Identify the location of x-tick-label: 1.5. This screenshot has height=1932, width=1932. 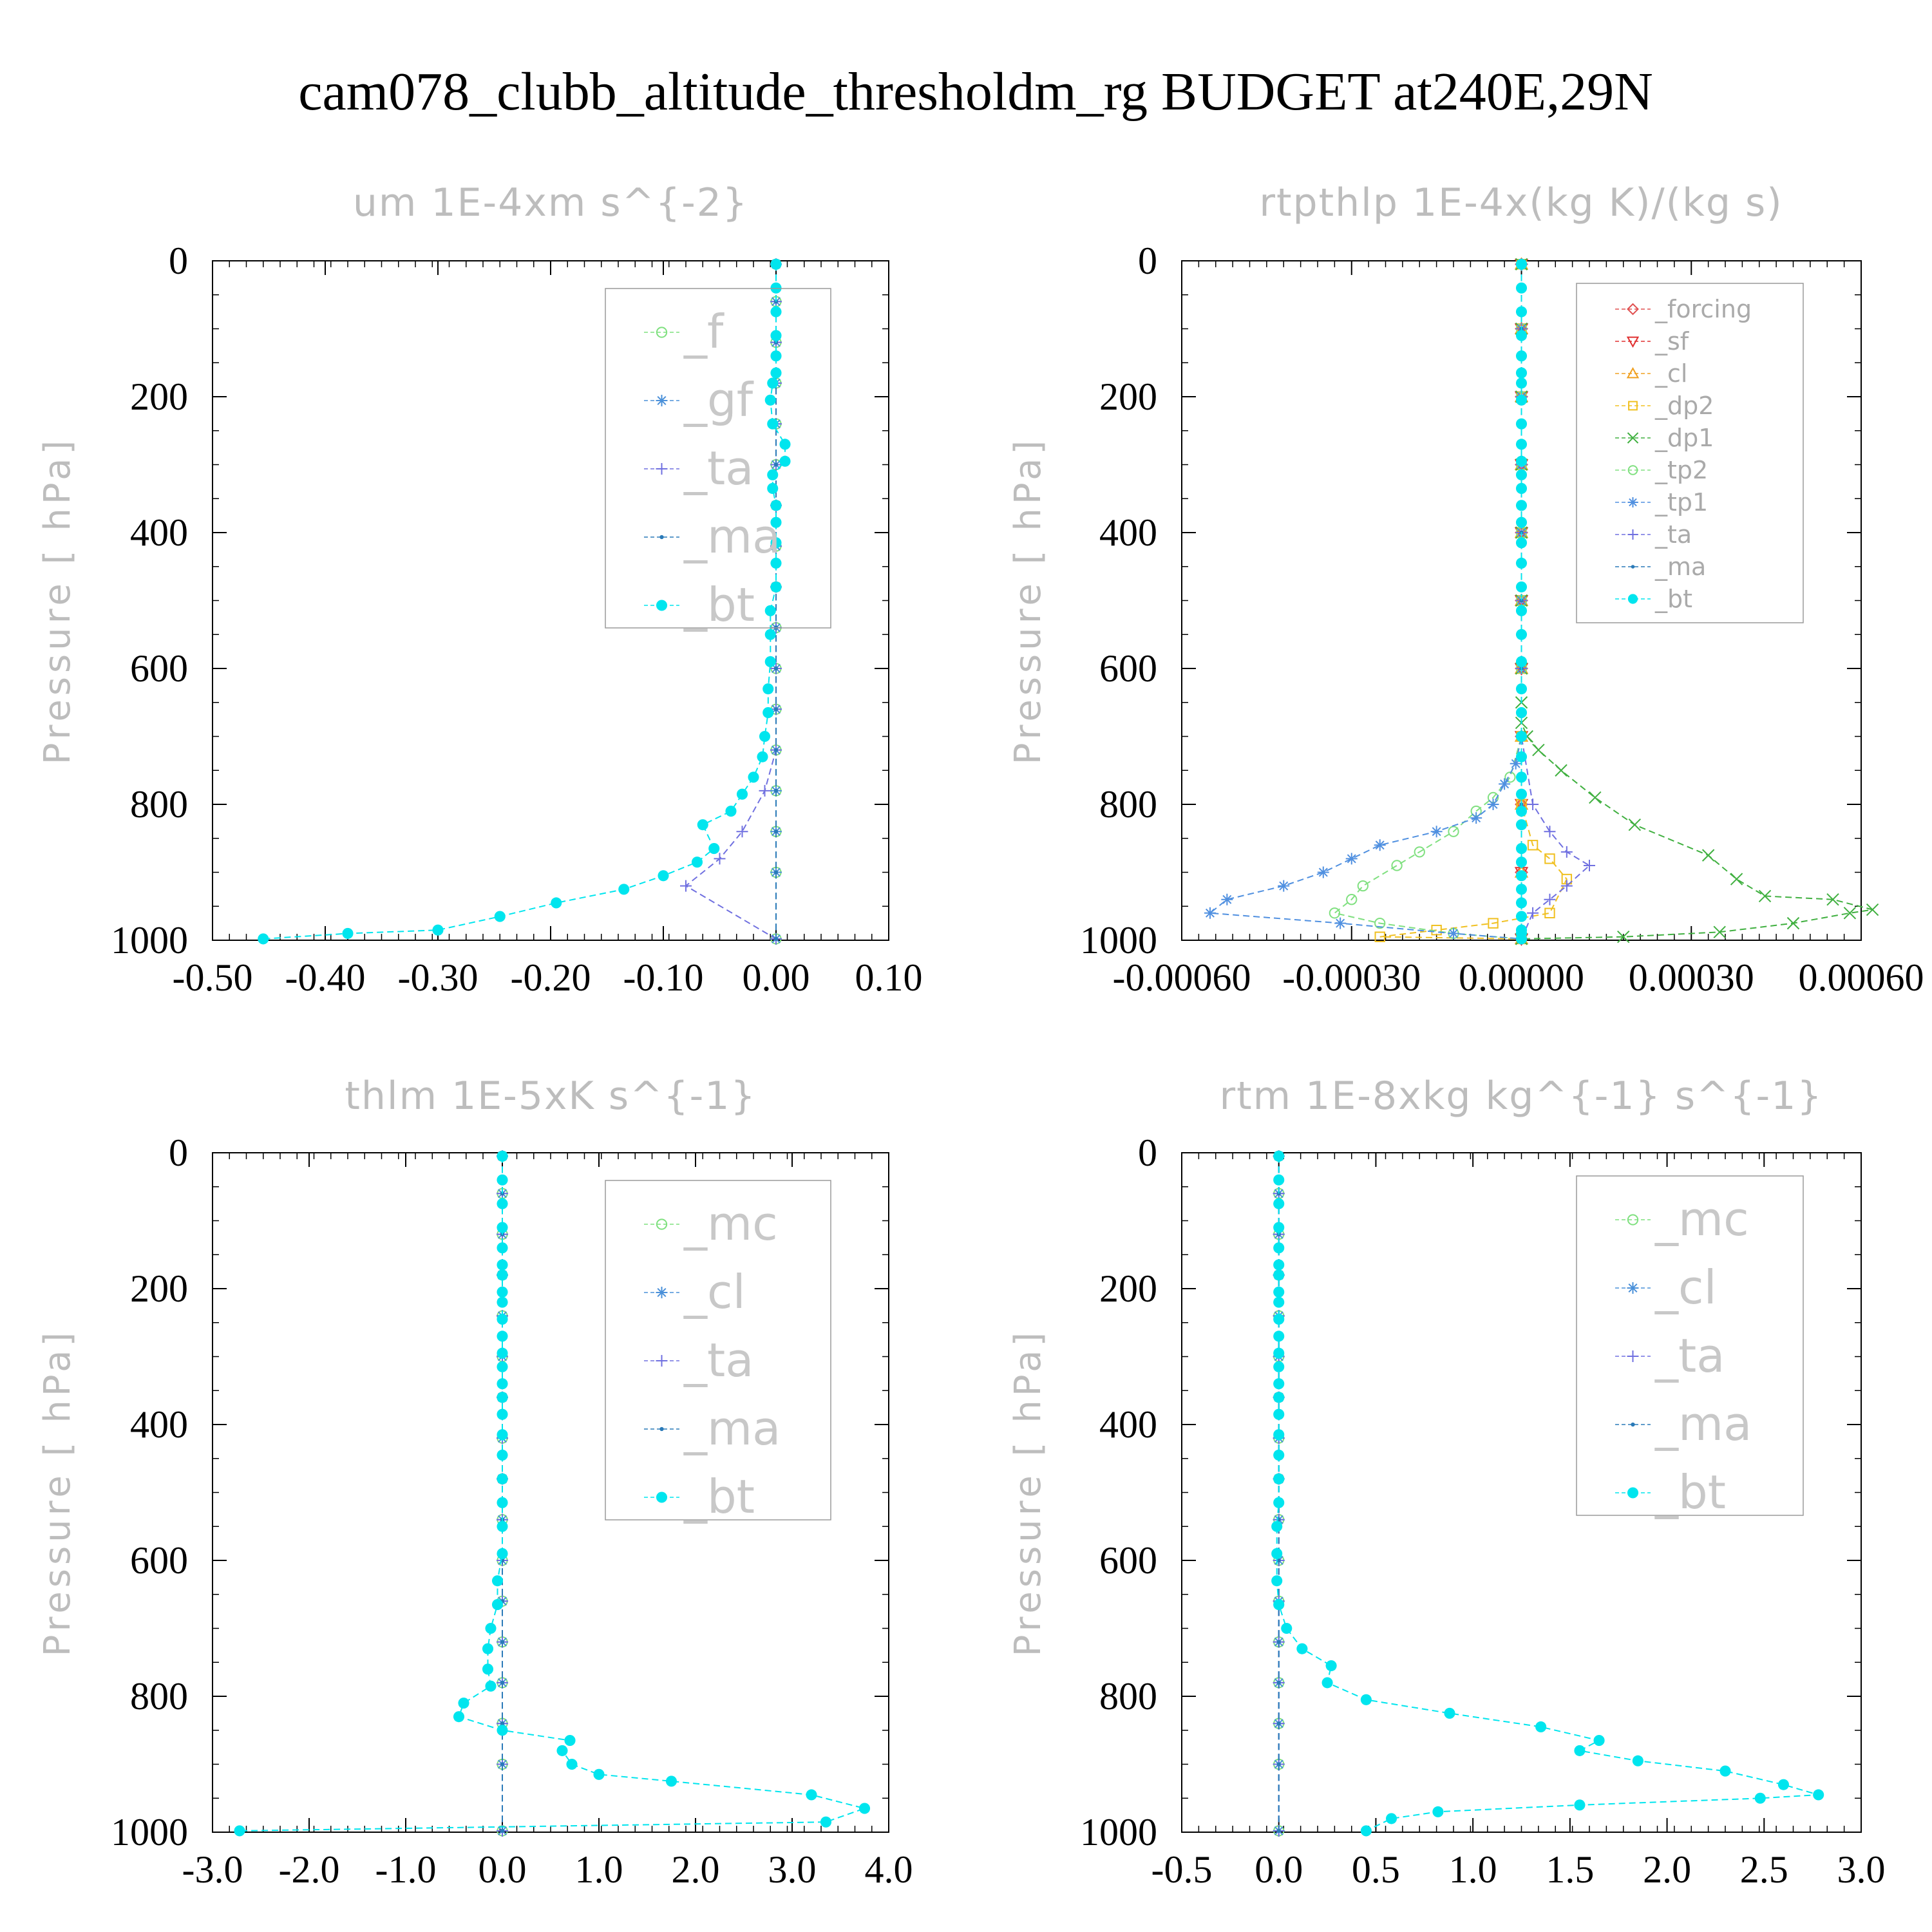
(1570, 1869).